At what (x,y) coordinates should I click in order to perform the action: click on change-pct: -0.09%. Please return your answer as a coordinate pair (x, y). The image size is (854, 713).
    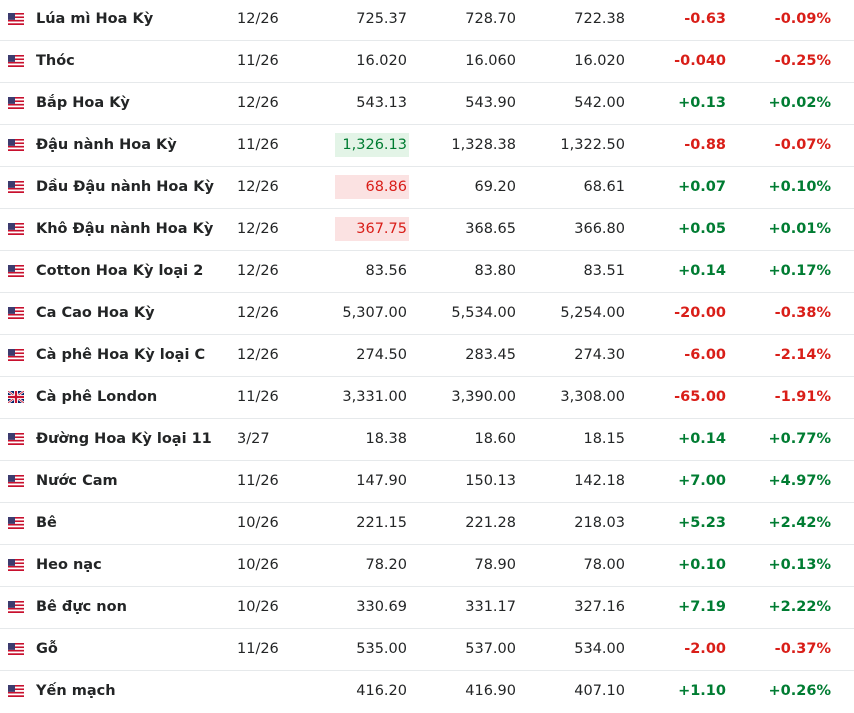
    Looking at the image, I should click on (802, 19).